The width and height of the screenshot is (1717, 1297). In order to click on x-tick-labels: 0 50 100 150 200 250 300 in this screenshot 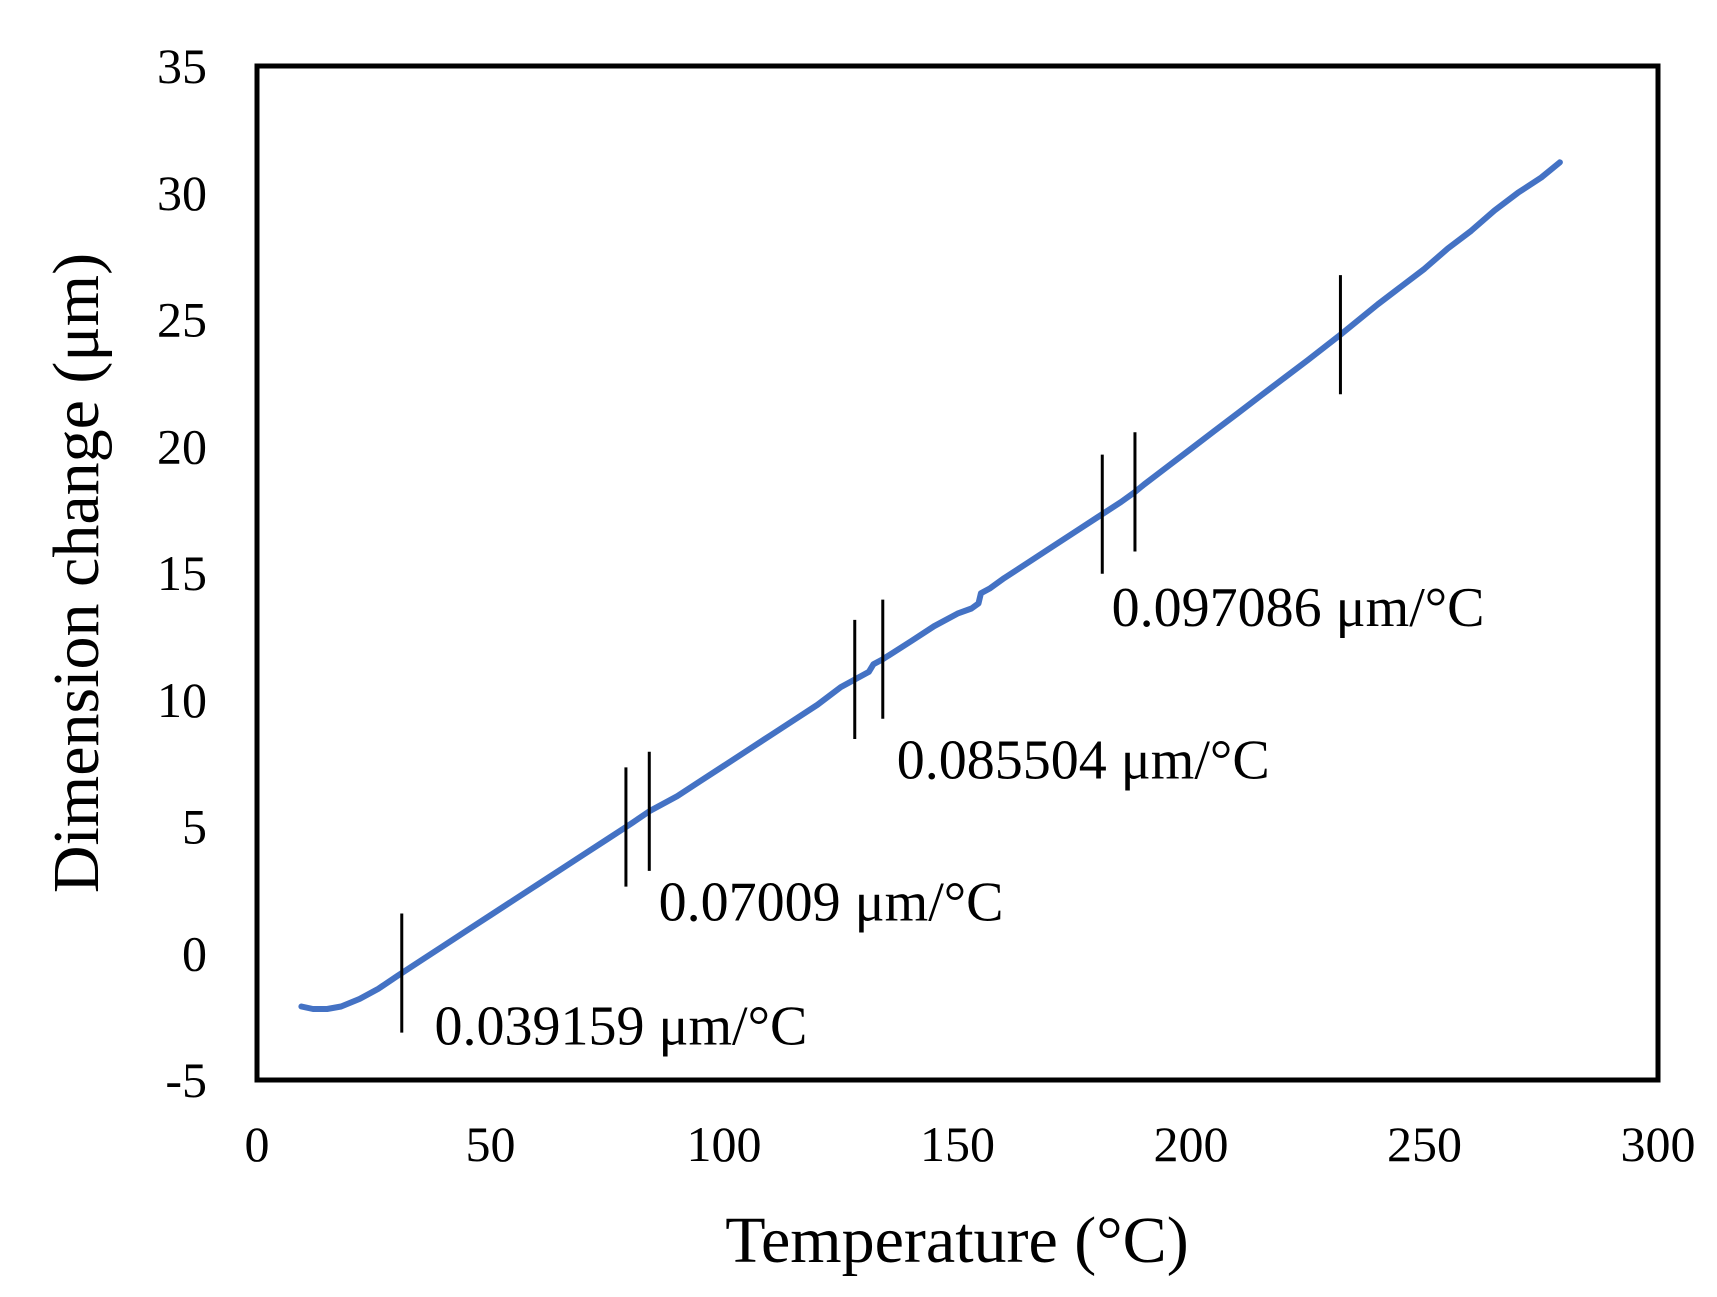, I will do `click(970, 1144)`.